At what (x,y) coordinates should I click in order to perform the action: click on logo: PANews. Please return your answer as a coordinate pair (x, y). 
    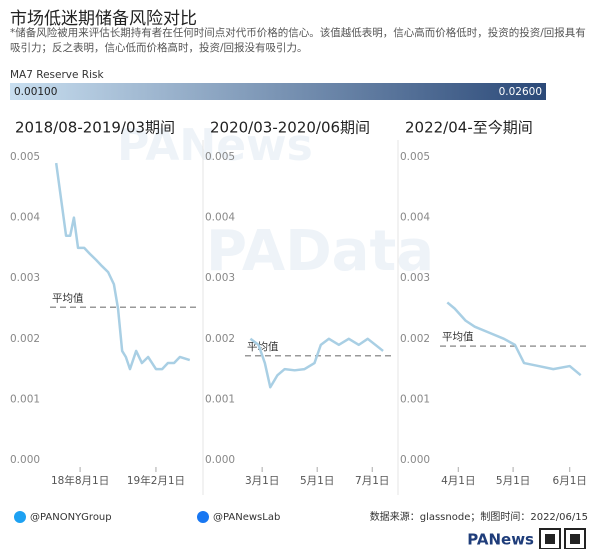
    Looking at the image, I should click on (500, 540).